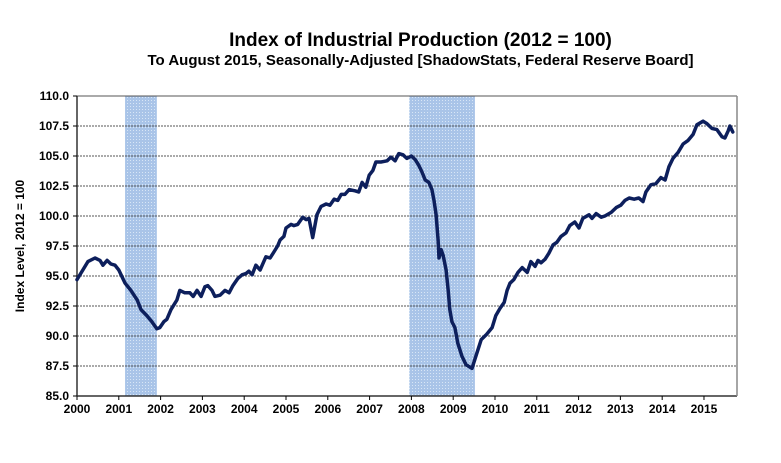 This screenshot has height=463, width=781. I want to click on y-tick-label: 87.5, so click(58, 366).